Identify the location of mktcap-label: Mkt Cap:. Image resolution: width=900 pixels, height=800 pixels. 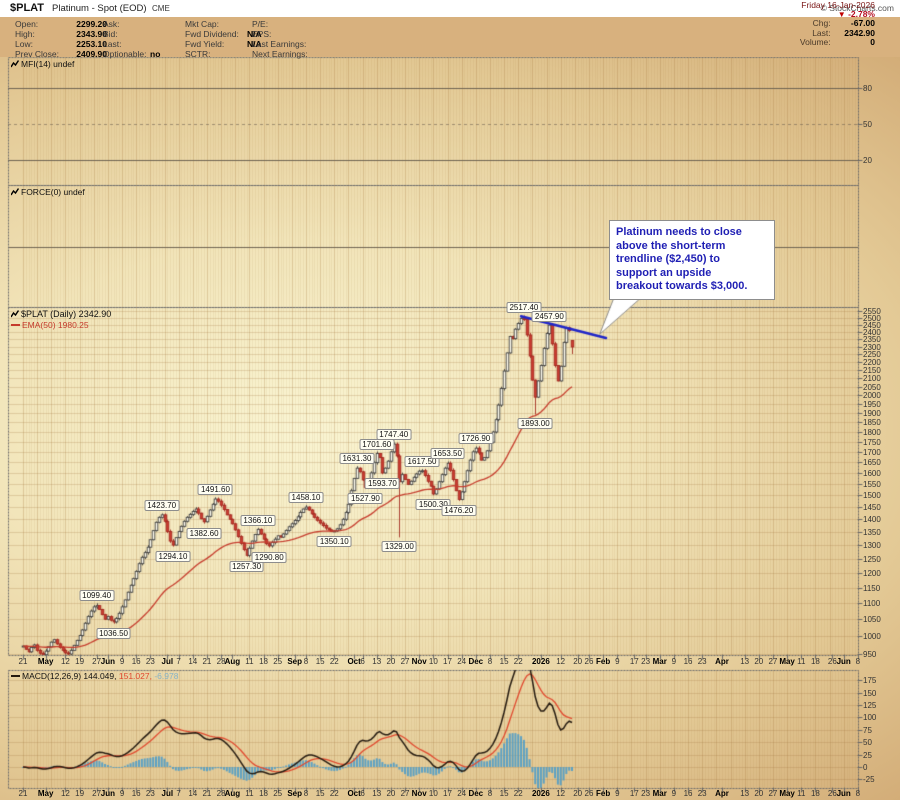
(202, 24).